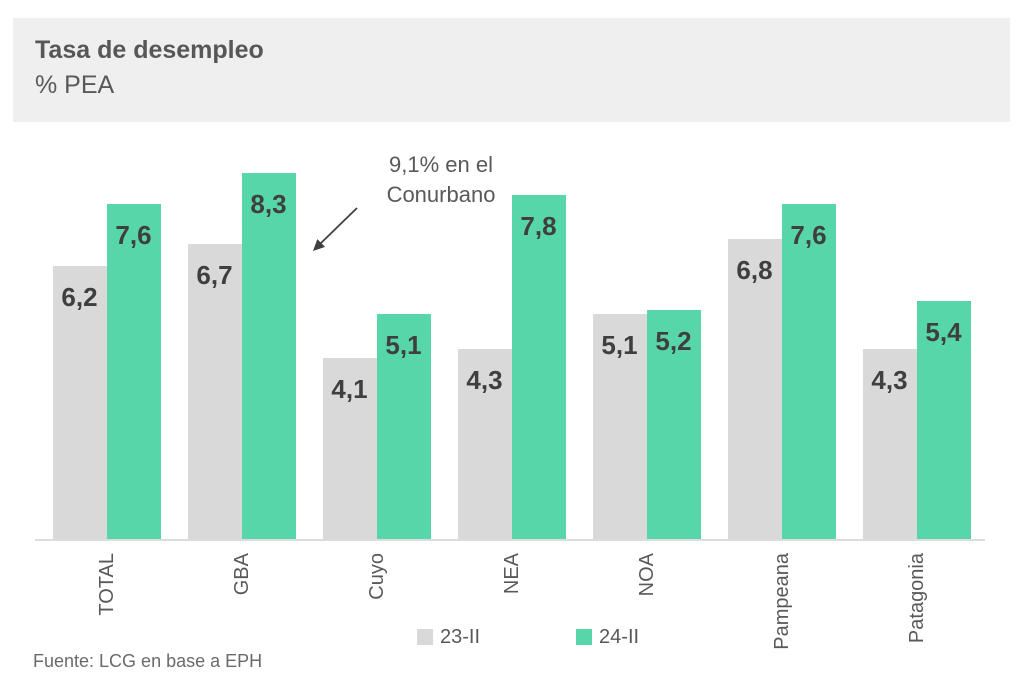 This screenshot has height=694, width=1023. What do you see at coordinates (460, 637) in the screenshot?
I see `legend-label-23-II: 23-II` at bounding box center [460, 637].